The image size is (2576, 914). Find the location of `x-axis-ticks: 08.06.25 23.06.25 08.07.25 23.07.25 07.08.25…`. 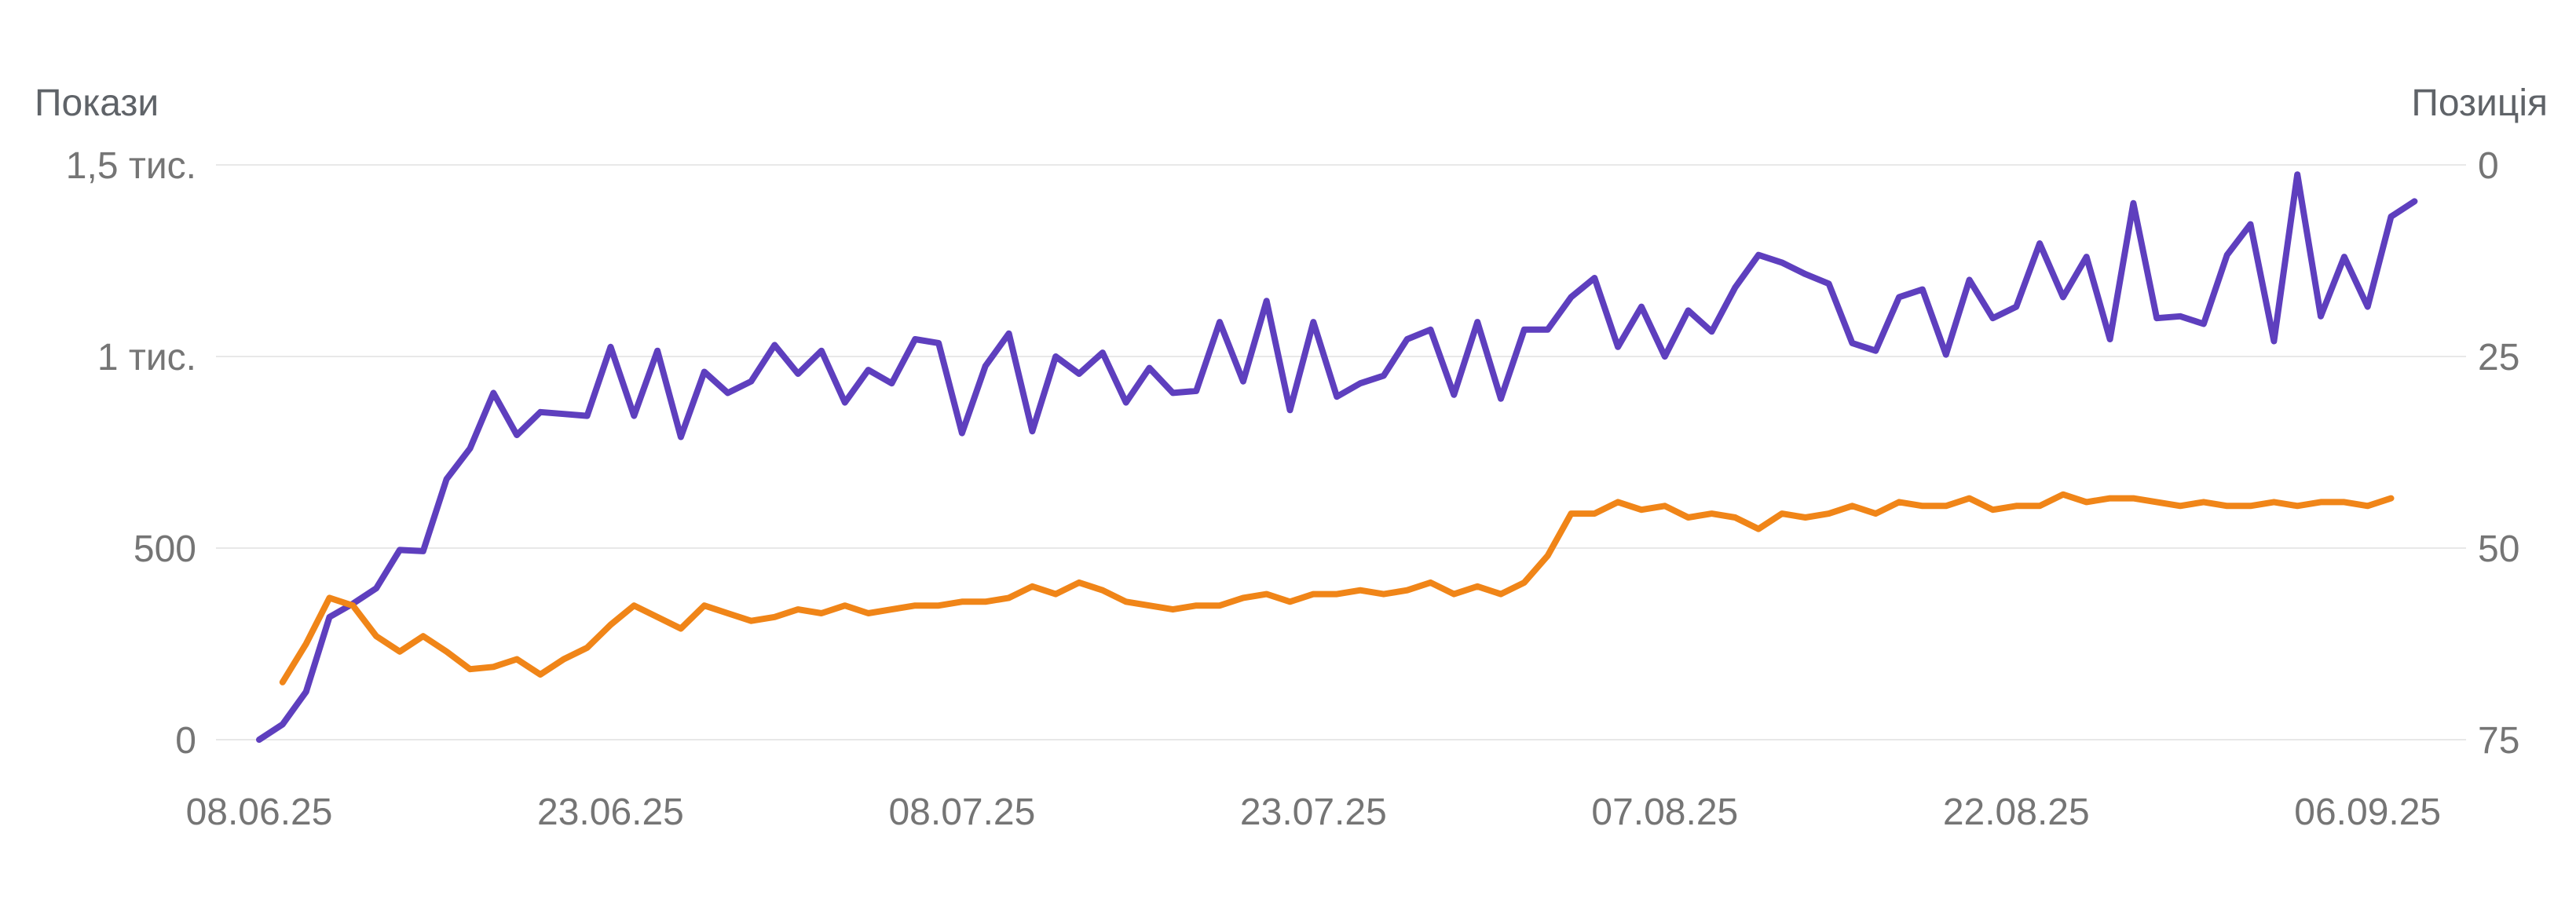

x-axis-ticks: 08.06.25 23.06.25 08.07.25 23.07.25 07.08.25… is located at coordinates (1314, 813).